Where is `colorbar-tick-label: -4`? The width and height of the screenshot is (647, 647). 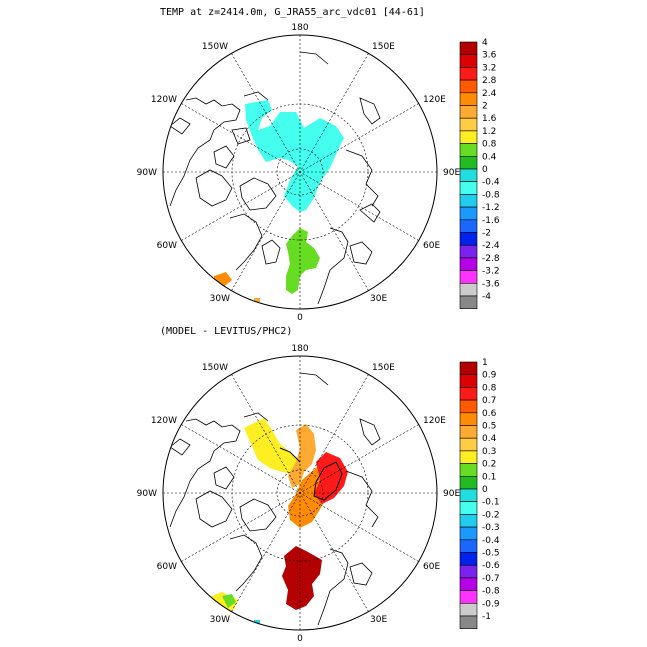 colorbar-tick-label: -4 is located at coordinates (486, 297).